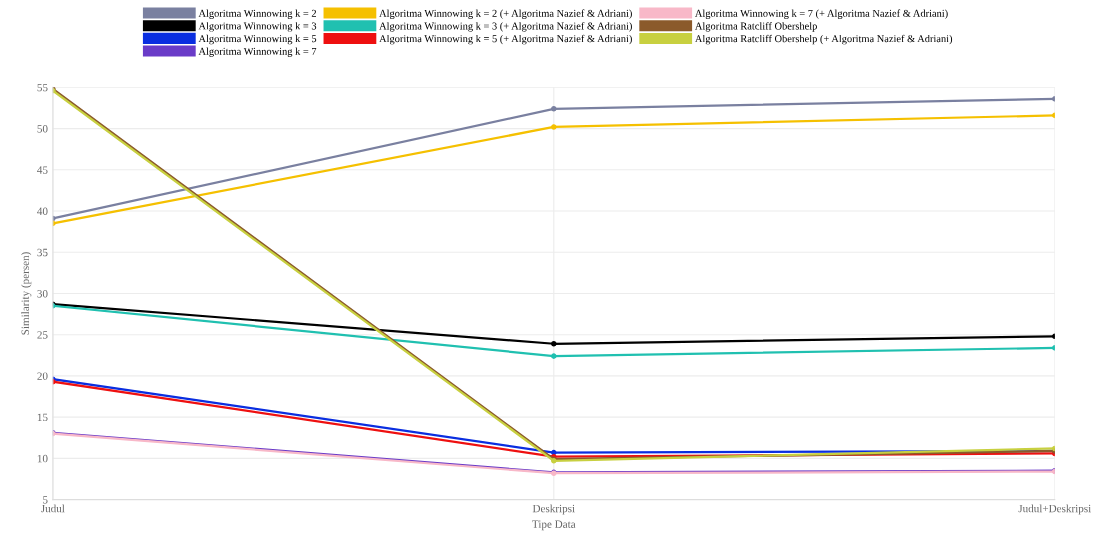 The width and height of the screenshot is (1101, 546). What do you see at coordinates (821, 14) in the screenshot?
I see `legend-label: Algoritma Winnowing k = 7 (+ Algoritma Nazief & Adriani)` at bounding box center [821, 14].